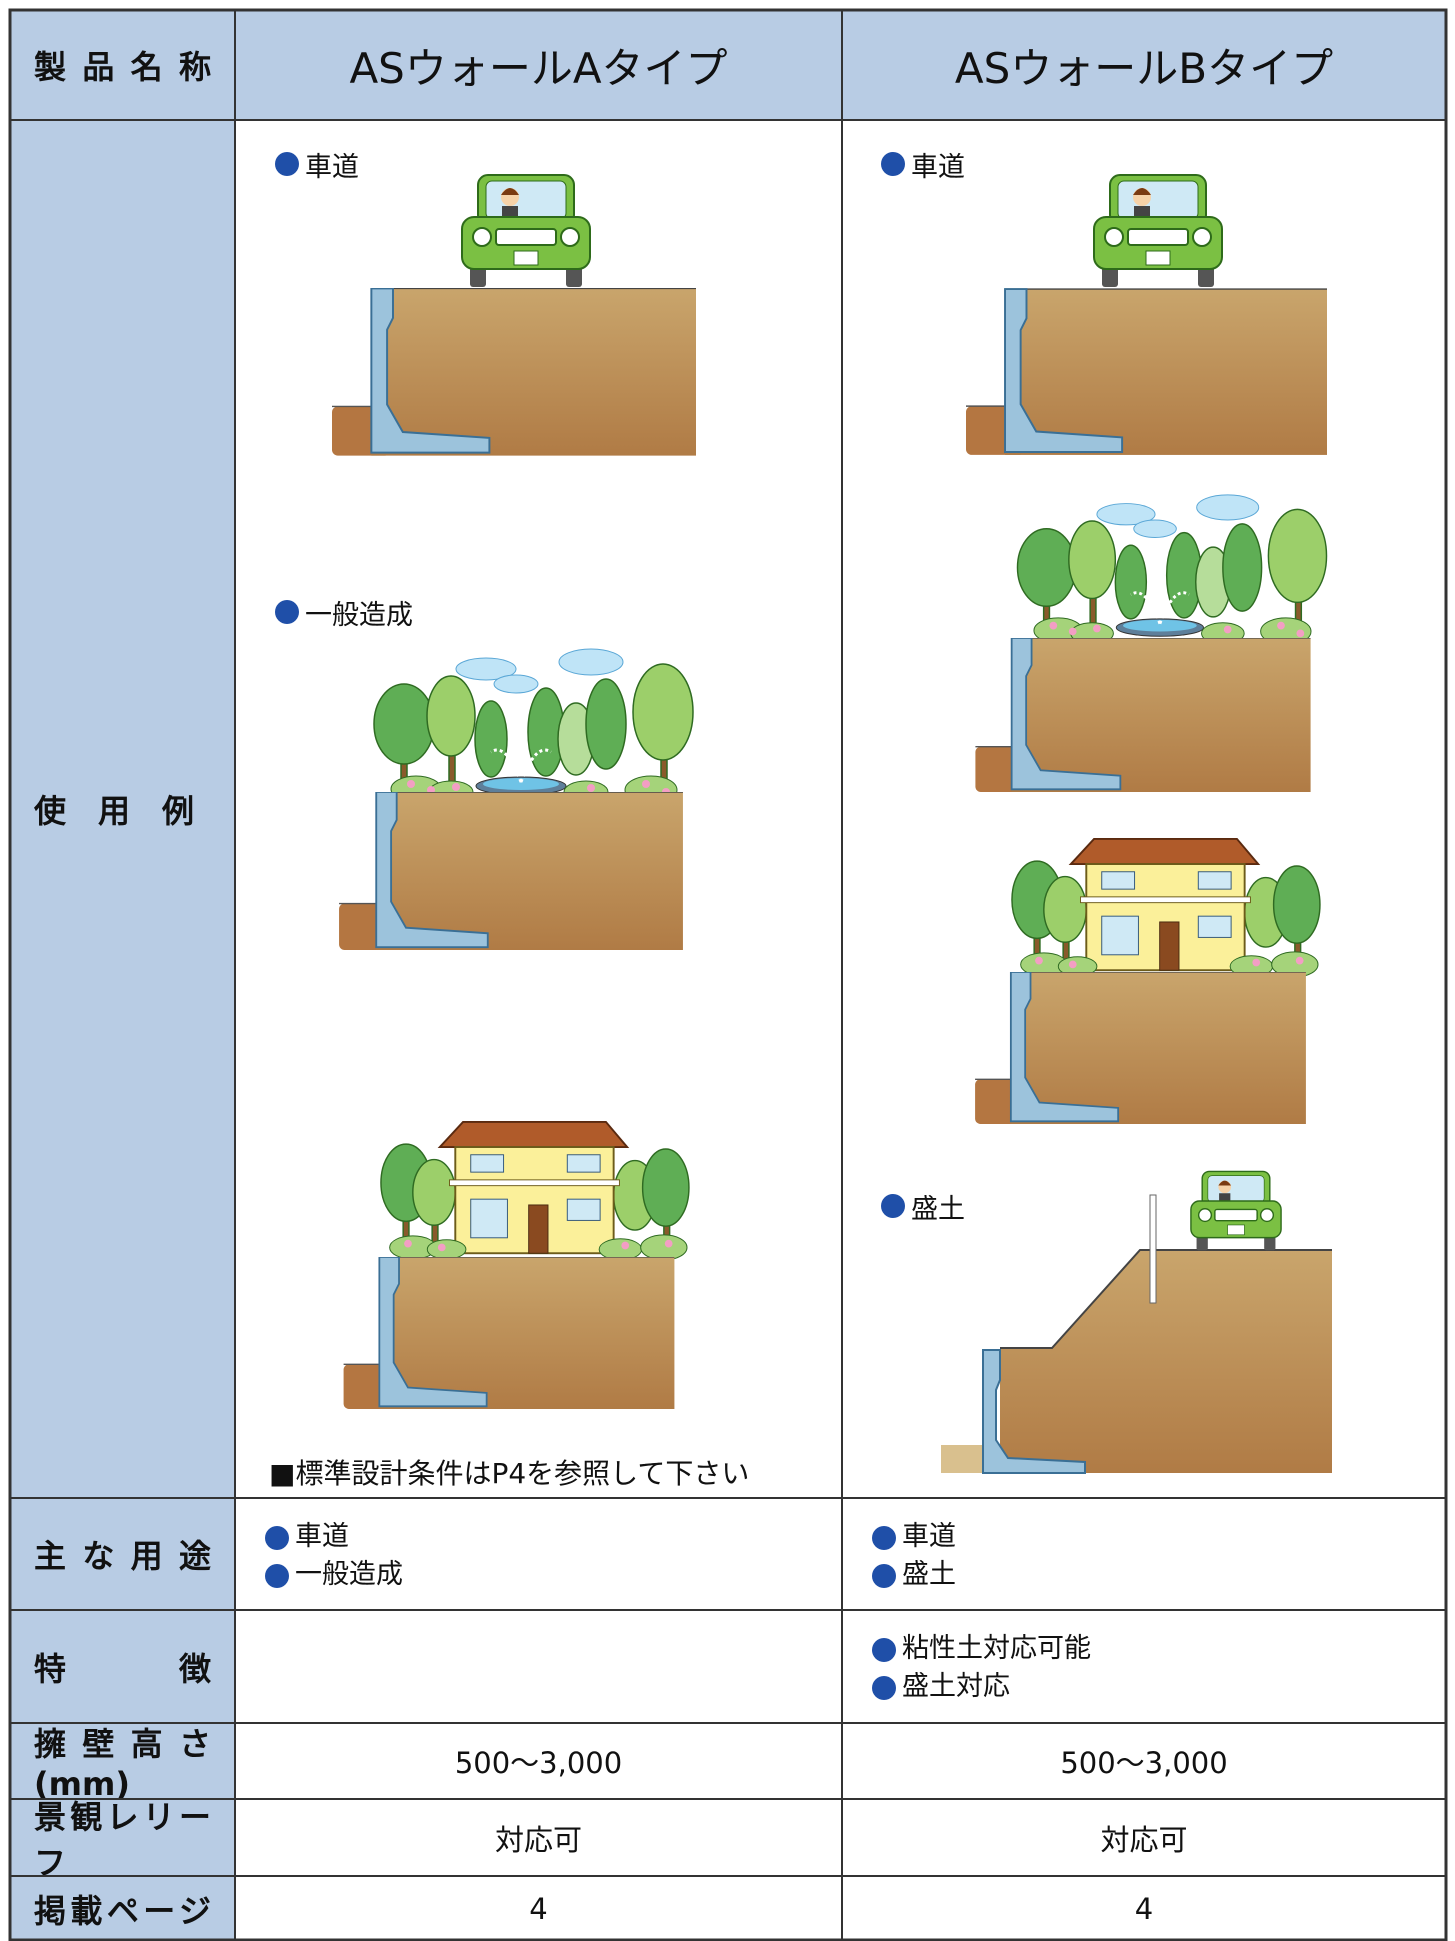 This screenshot has width=1455, height=1941. Describe the element at coordinates (1136, 1322) in the screenshot. I see `embankment` at that location.